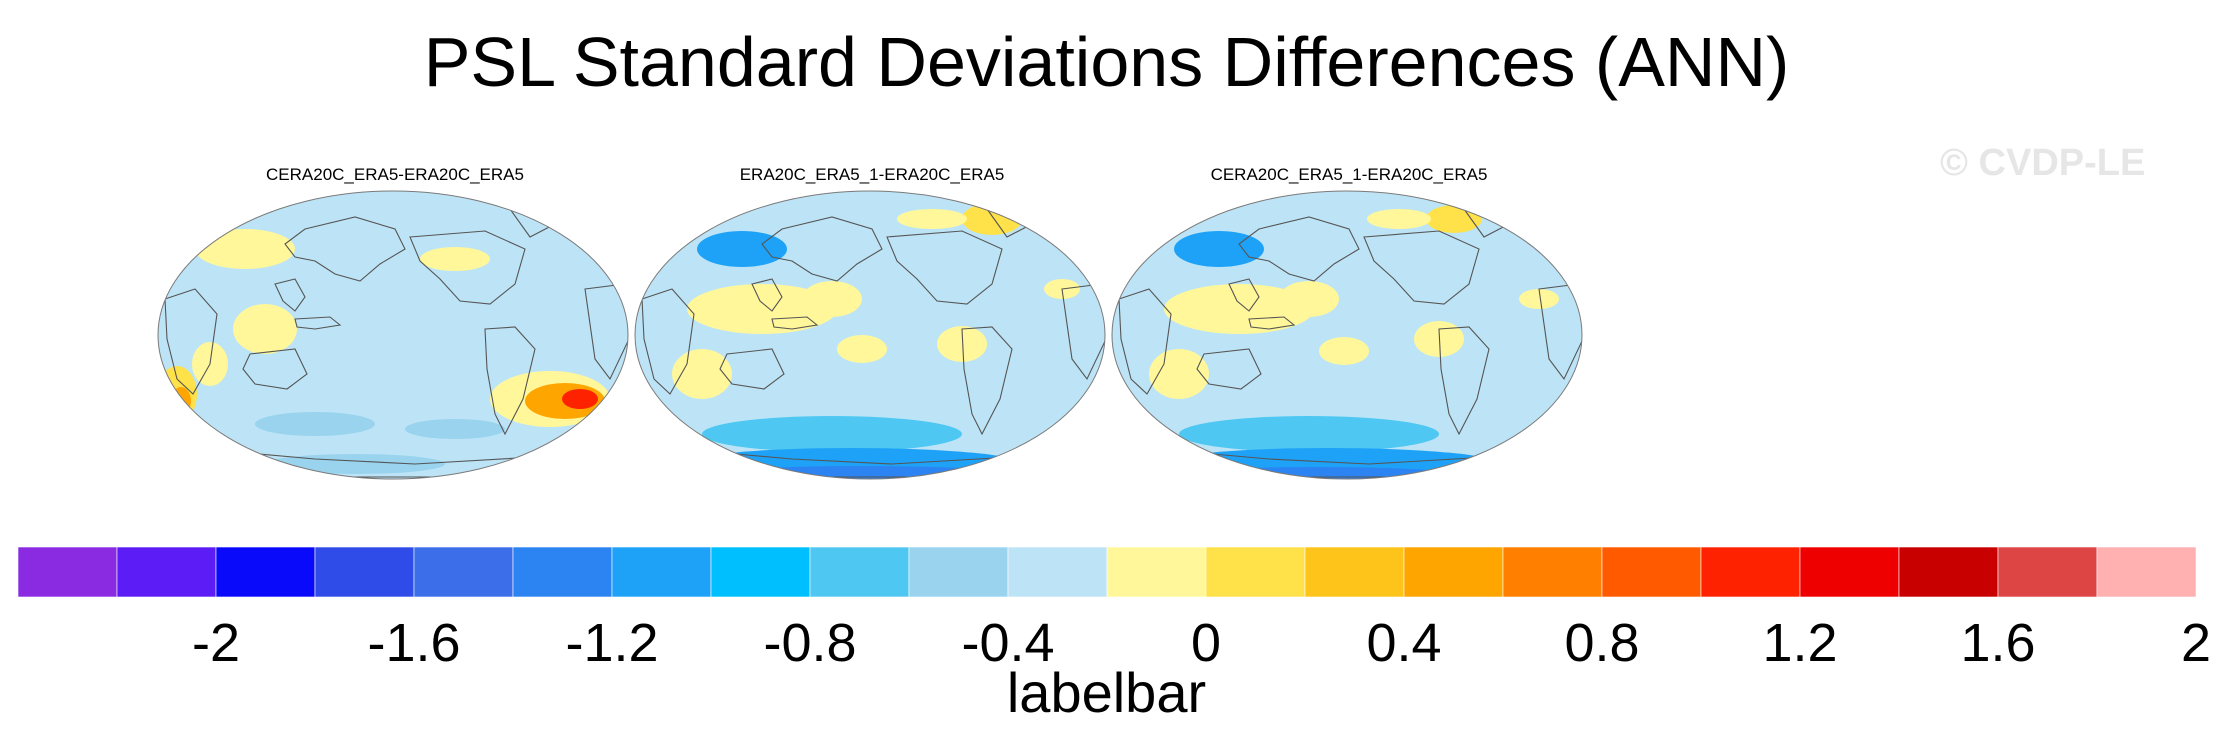 This screenshot has width=2213, height=747. I want to click on colorbar-tick-label: -2, so click(216, 643).